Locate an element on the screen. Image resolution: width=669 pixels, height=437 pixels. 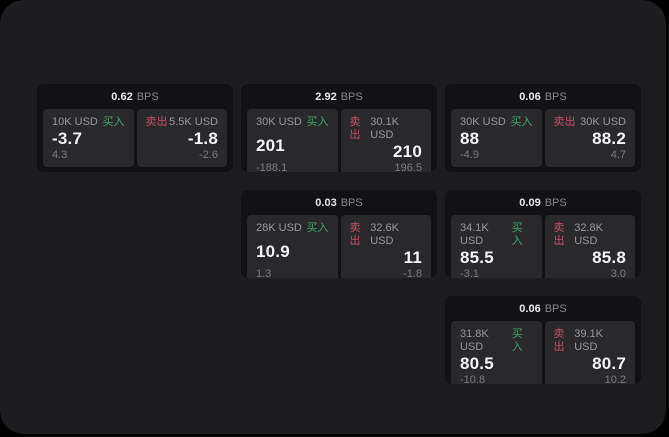
sell-tile-top: 卖出 5.5K USD is located at coordinates (182, 122).